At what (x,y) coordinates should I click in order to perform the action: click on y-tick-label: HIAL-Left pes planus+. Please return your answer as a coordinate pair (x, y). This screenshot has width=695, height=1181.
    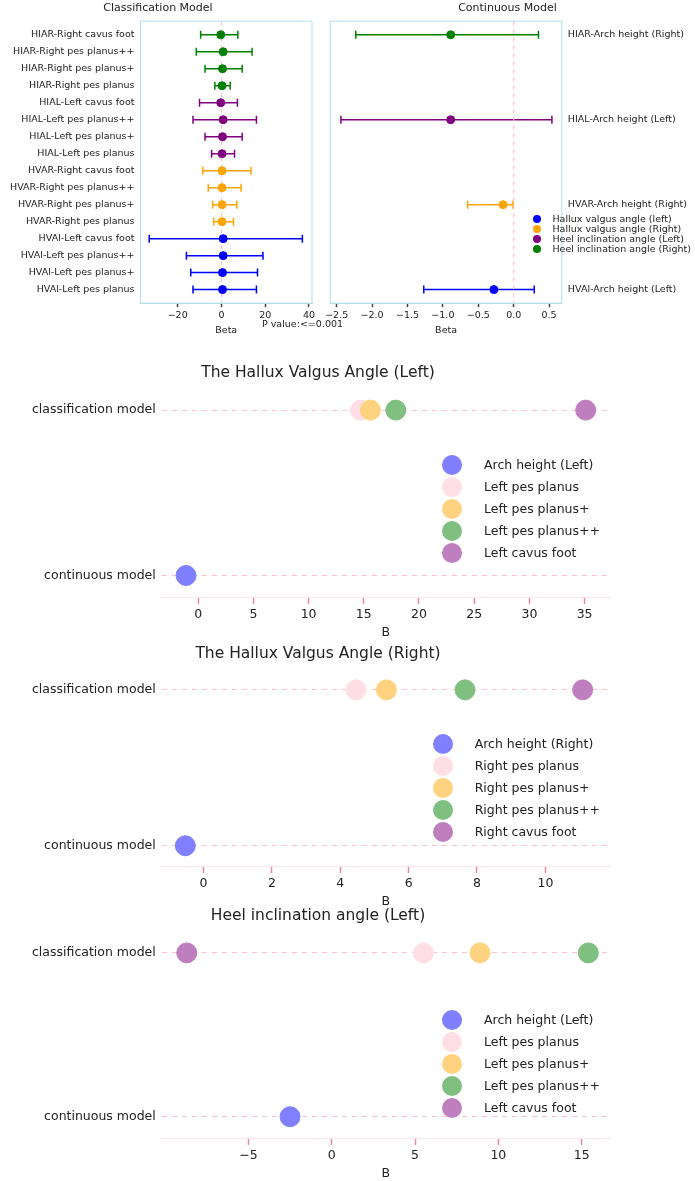
    Looking at the image, I should click on (82, 136).